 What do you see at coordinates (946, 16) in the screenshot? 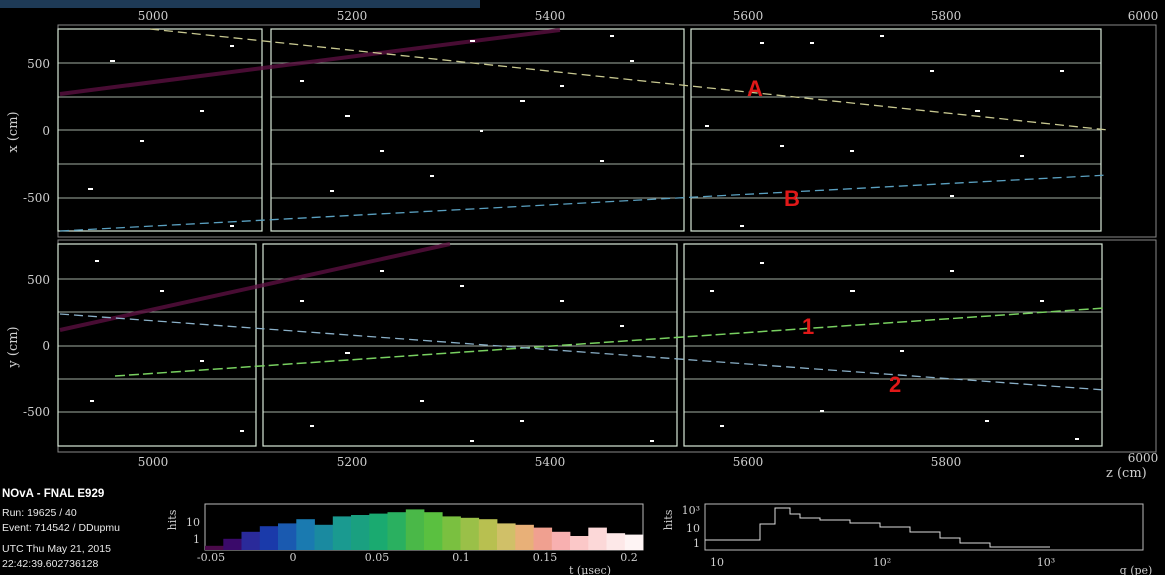
I see `top-tick: 5800` at bounding box center [946, 16].